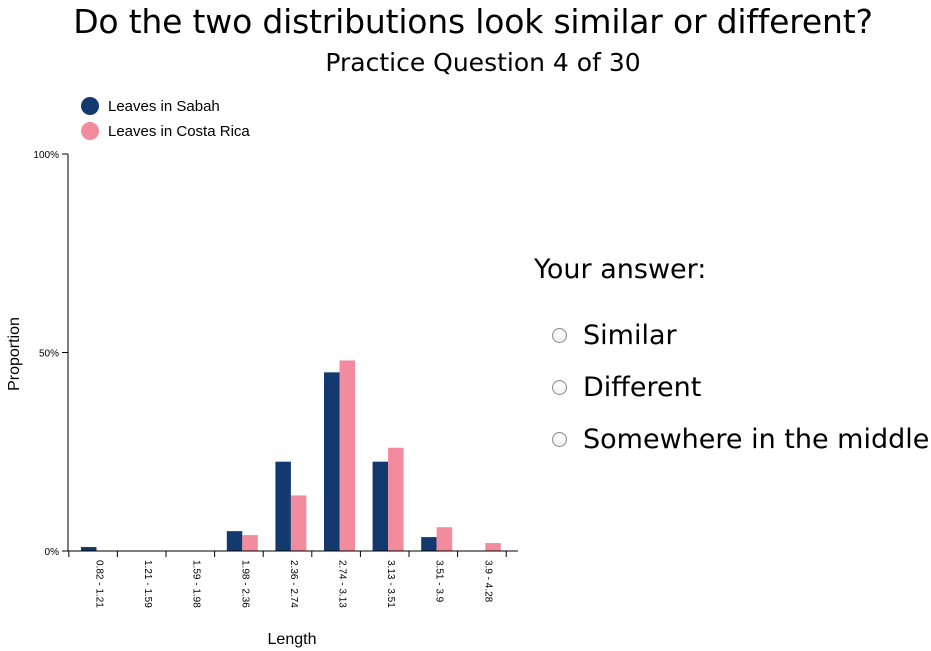 Image resolution: width=931 pixels, height=651 pixels. I want to click on chart-legend: Leaves in Sabah Leaves in Costa Rica, so click(165, 118).